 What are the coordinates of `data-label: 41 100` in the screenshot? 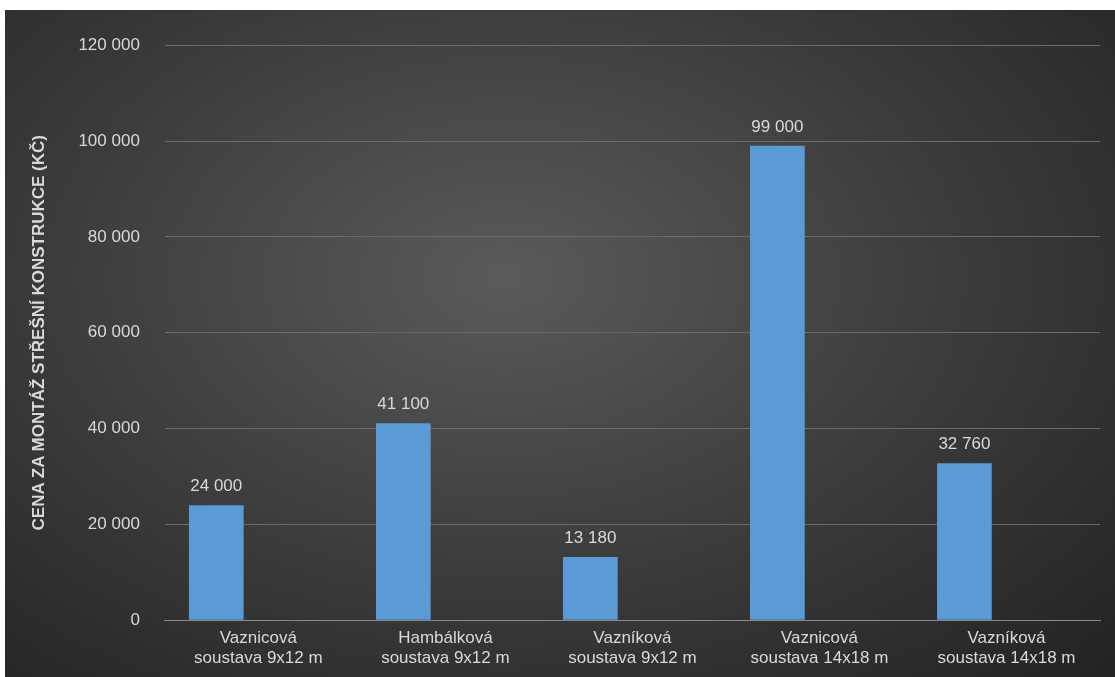 It's located at (403, 404).